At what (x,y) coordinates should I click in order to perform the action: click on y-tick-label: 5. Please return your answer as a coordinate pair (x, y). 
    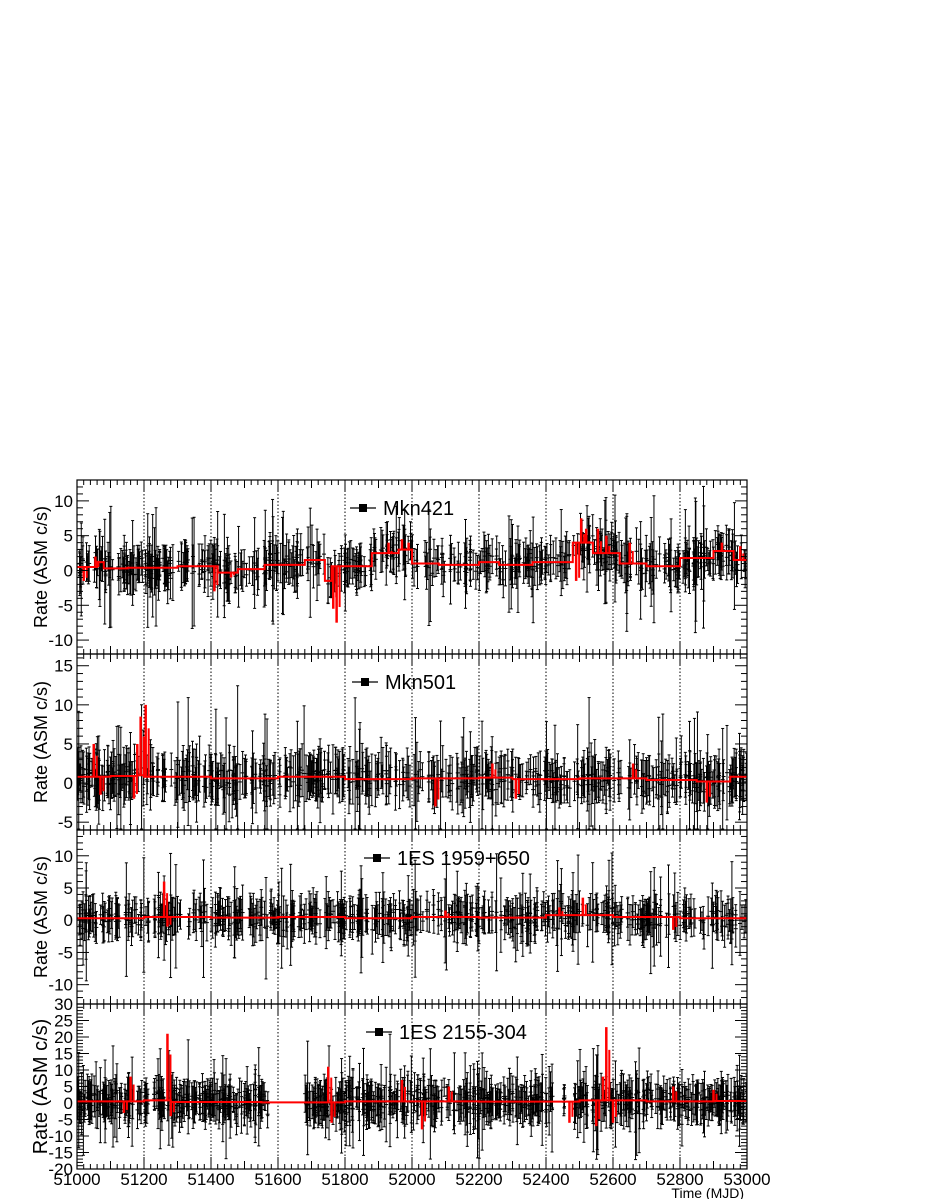
    Looking at the image, I should click on (68, 536).